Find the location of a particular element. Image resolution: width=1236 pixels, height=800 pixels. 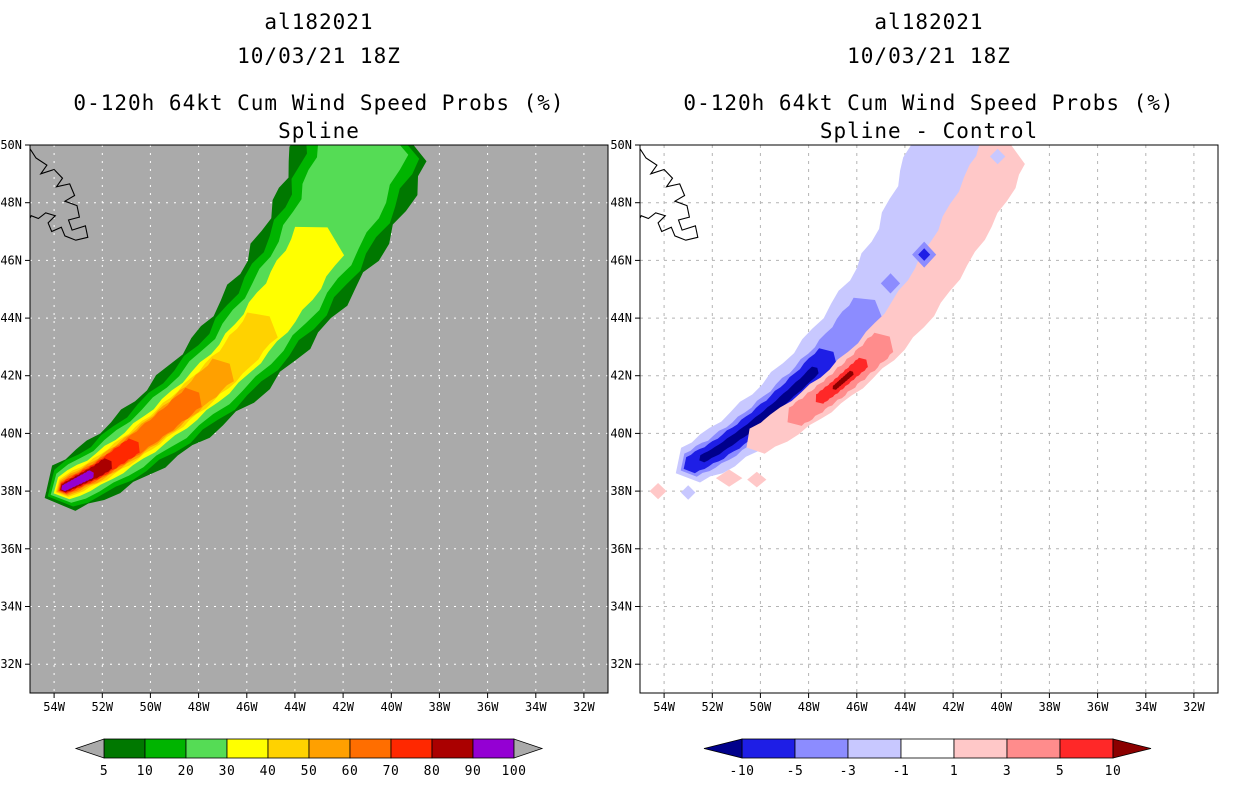

right-storm-id: al182021 is located at coordinates (928, 22).